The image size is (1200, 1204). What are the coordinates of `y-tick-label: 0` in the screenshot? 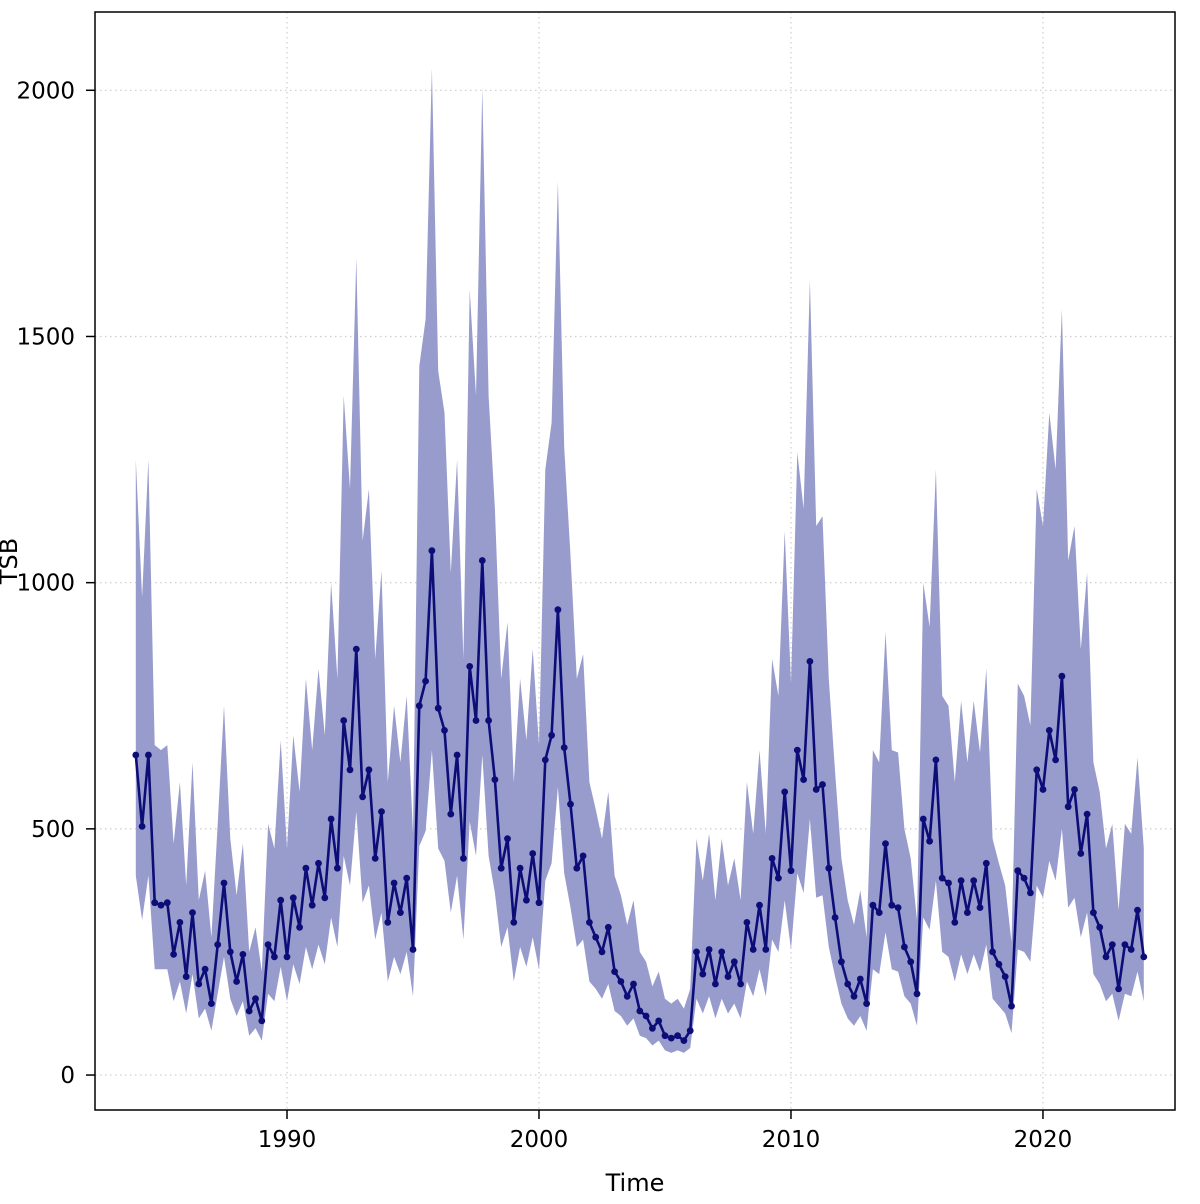 It's located at (67, 1076).